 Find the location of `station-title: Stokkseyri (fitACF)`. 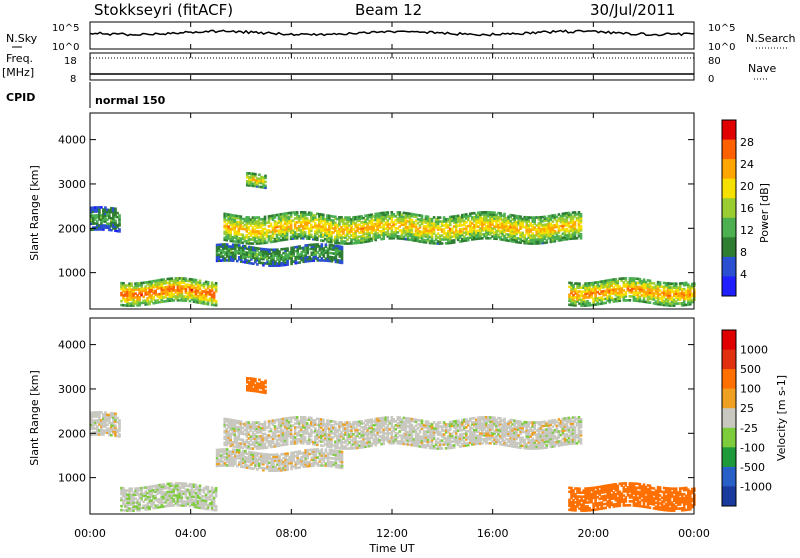

station-title: Stokkseyri (fitACF) is located at coordinates (163, 10).